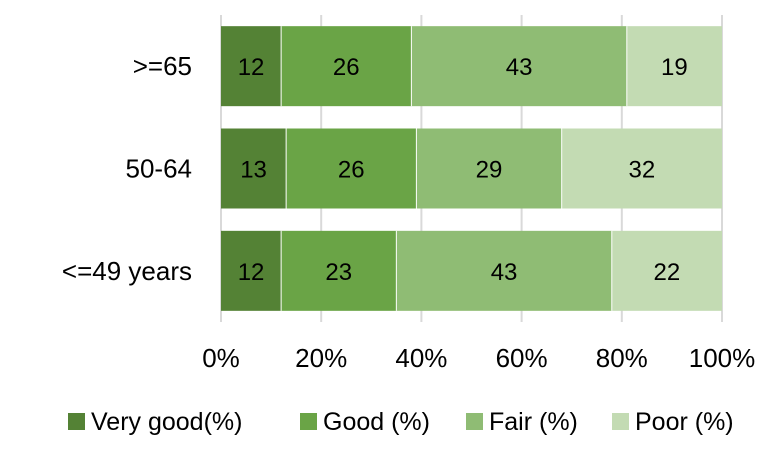  I want to click on category-label: 50-64, so click(159, 169).